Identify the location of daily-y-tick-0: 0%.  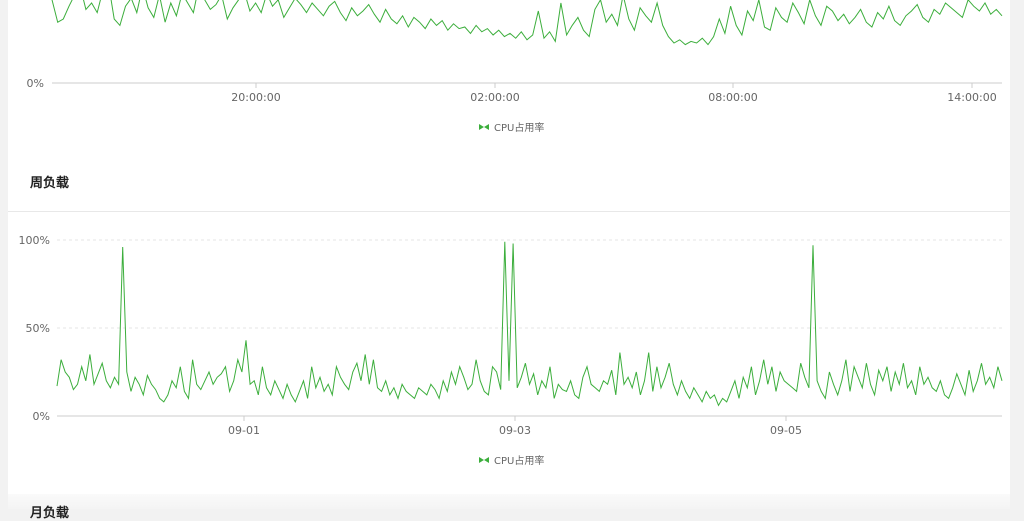
(35, 83).